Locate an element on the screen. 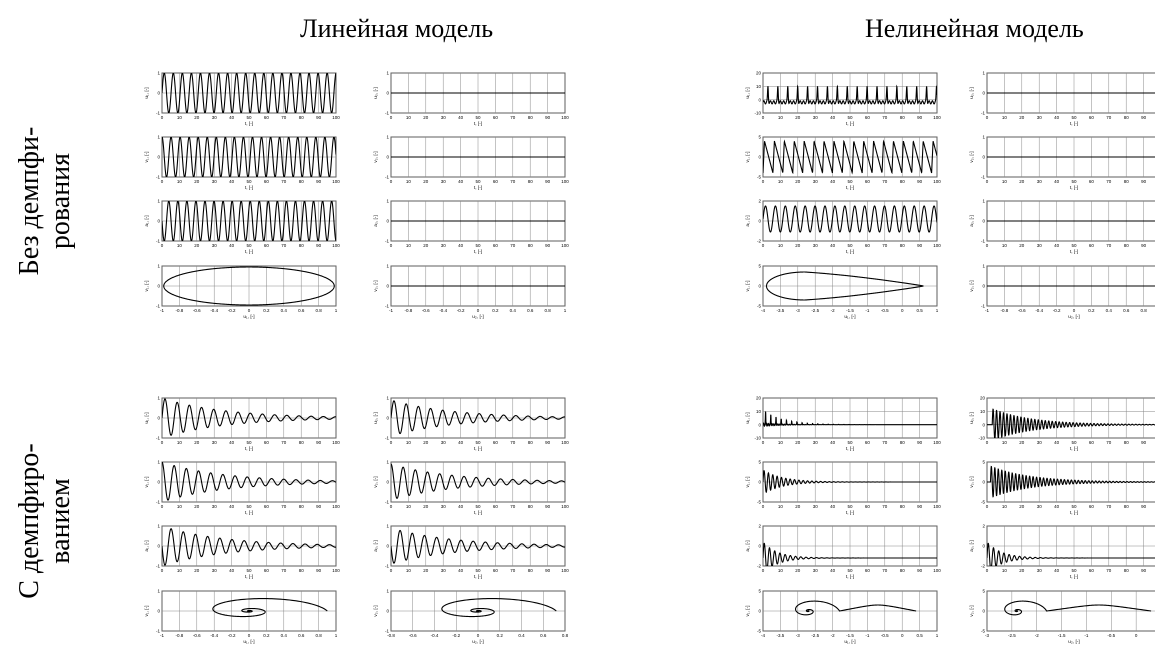 This screenshot has height=650, width=1155. x-tick-label: -0.5 is located at coordinates (1111, 635).